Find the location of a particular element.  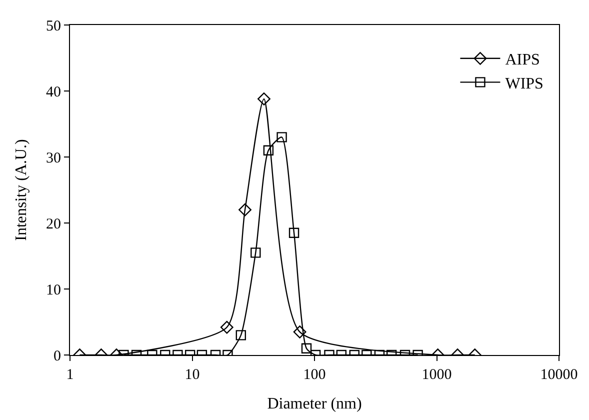

y-tick-label: 0 is located at coordinates (57, 356).